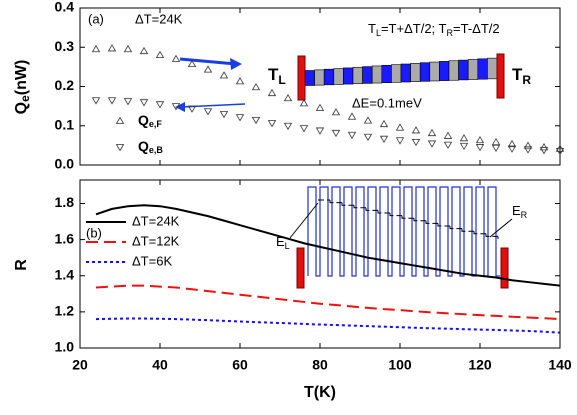  Describe the element at coordinates (65, 347) in the screenshot. I see `y-tick-label: 1.0` at that location.